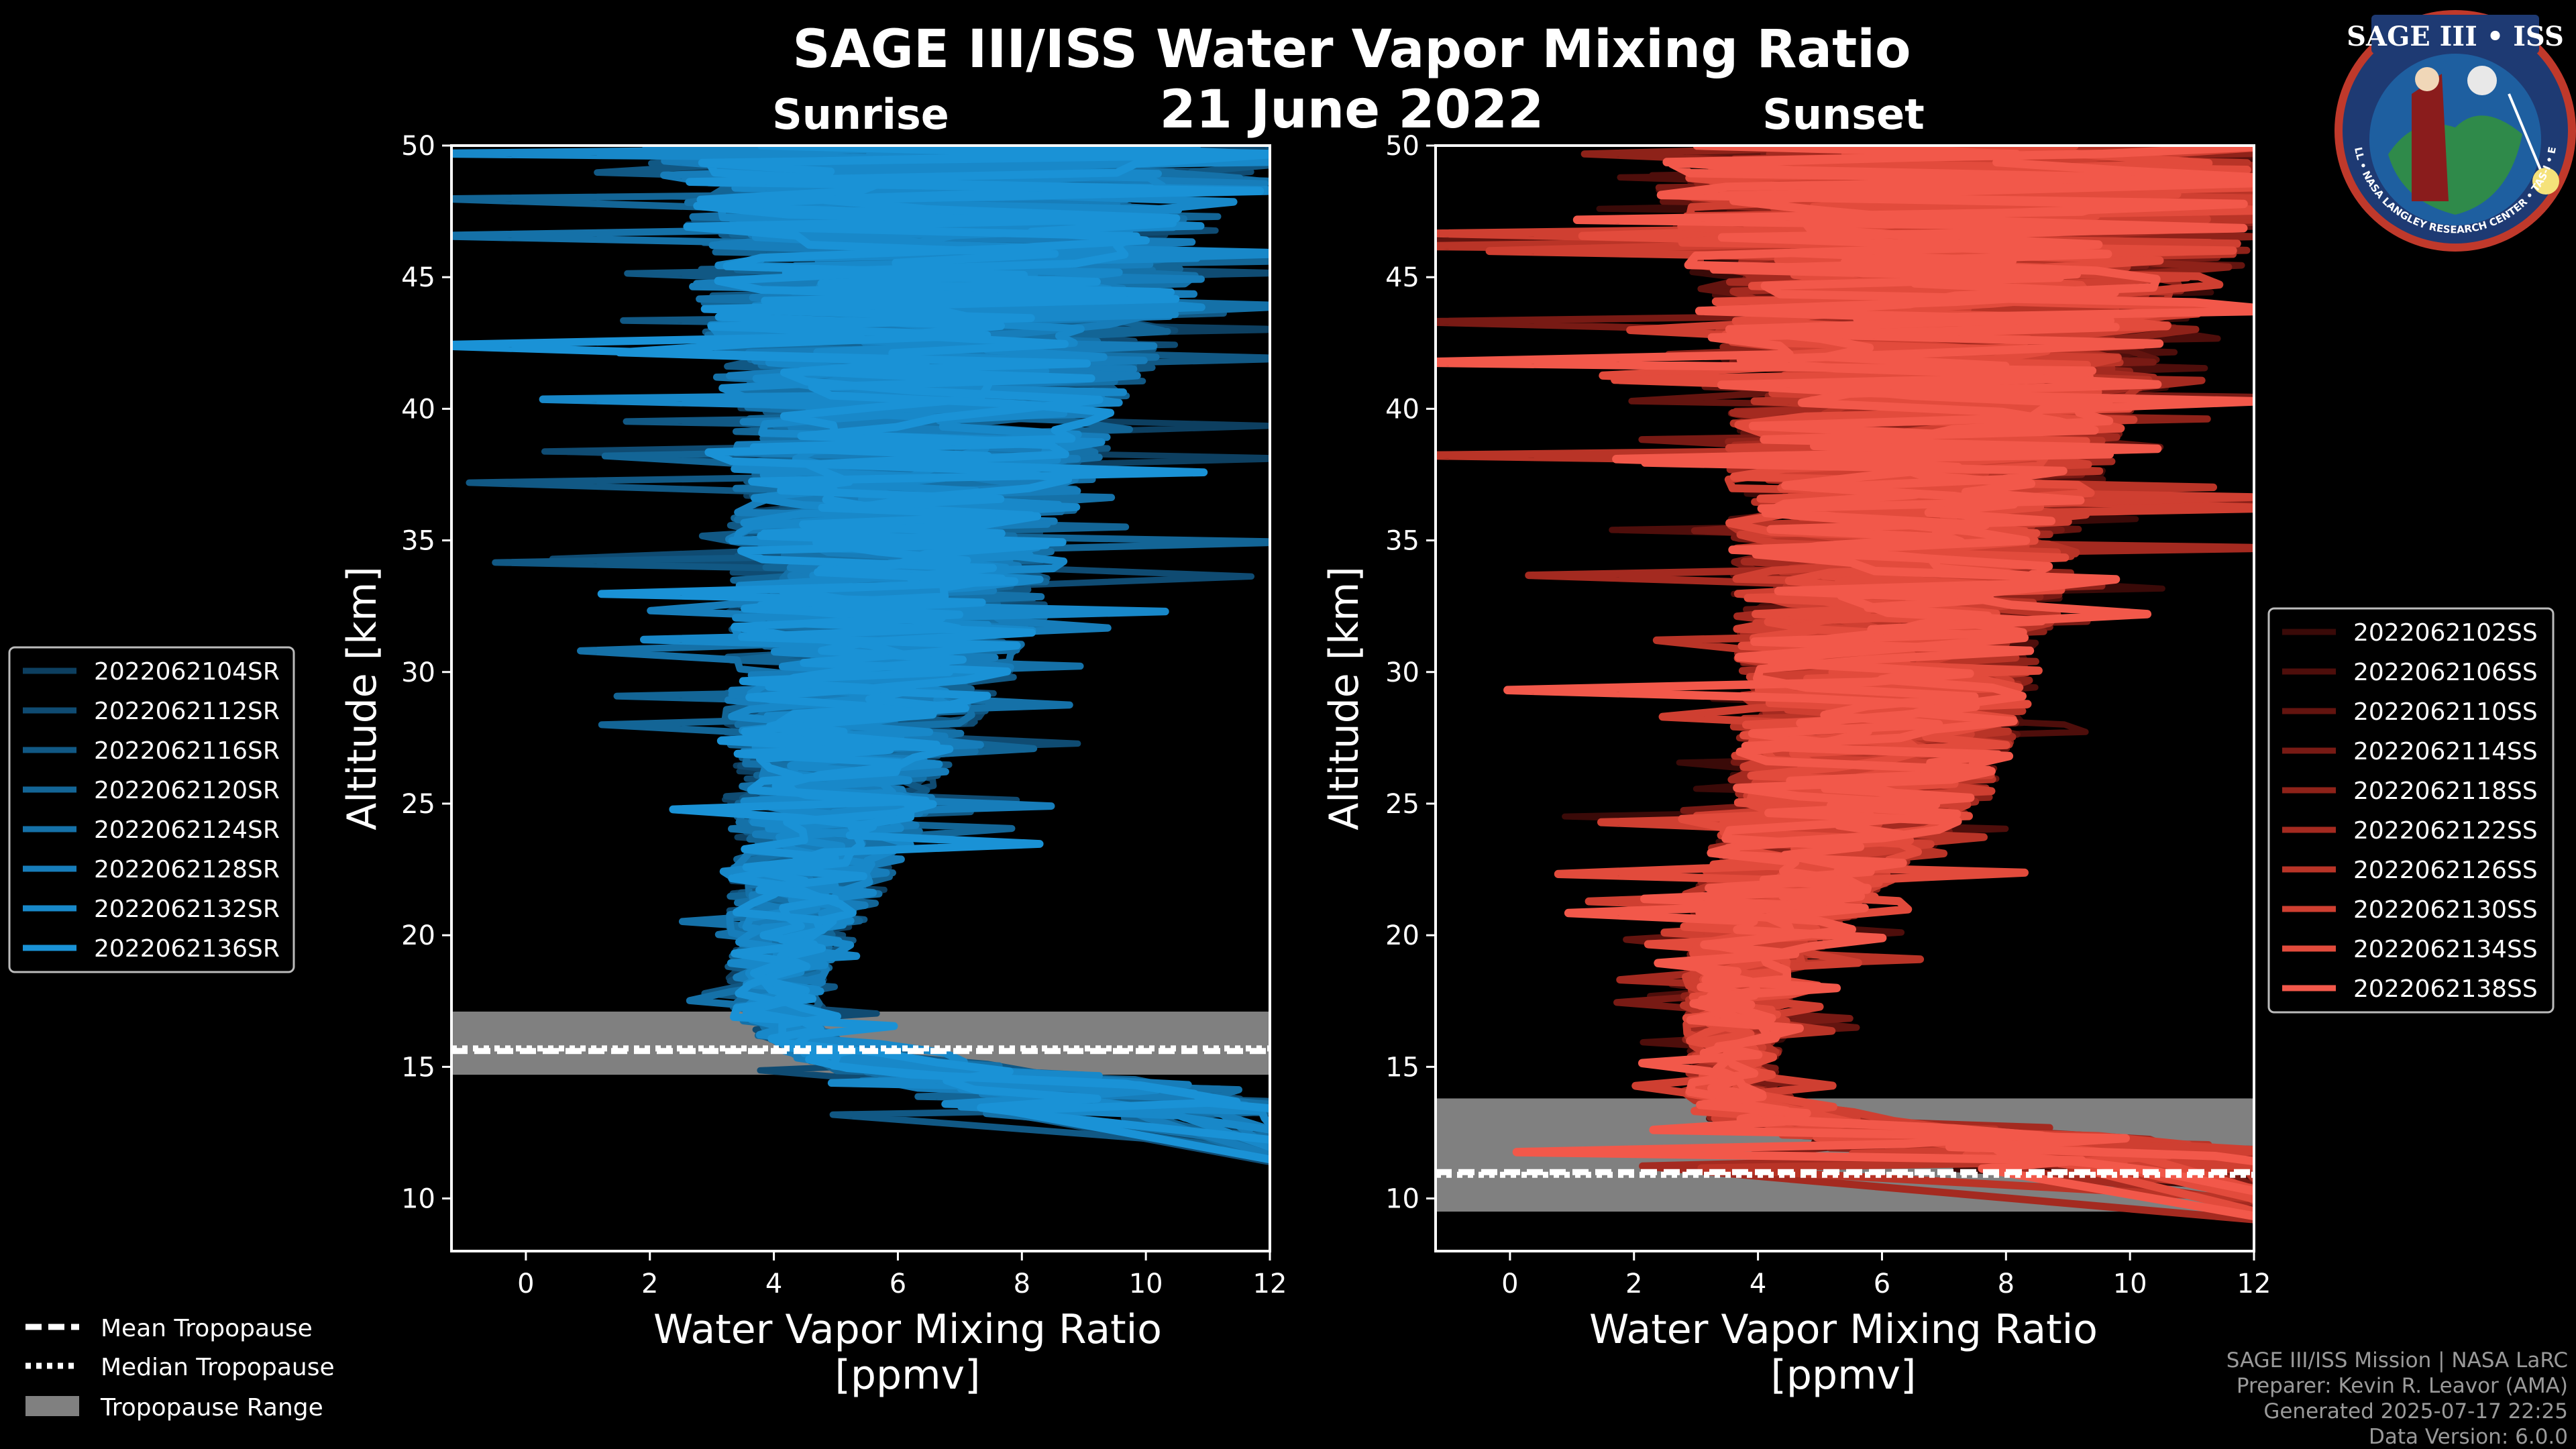  Describe the element at coordinates (773, 1284) in the screenshot. I see `sunrise-xtick-label: 4` at that location.